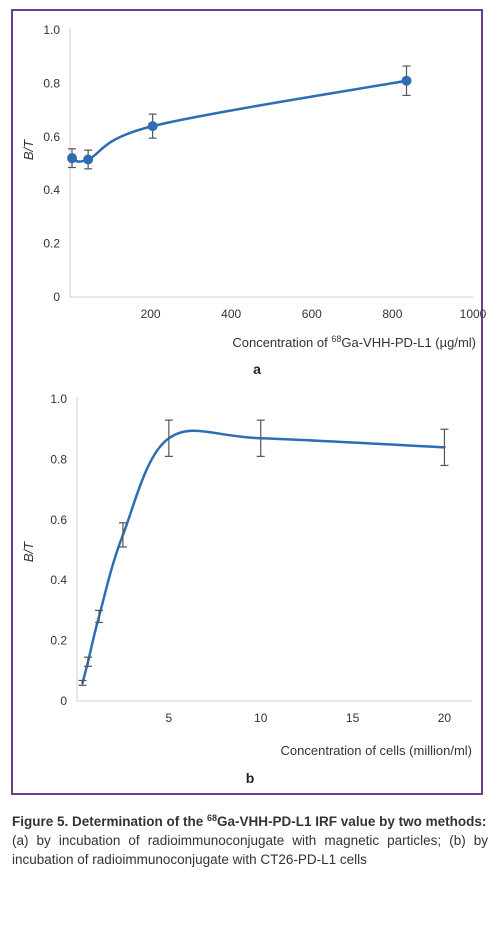 This screenshot has width=498, height=927. Describe the element at coordinates (58, 520) in the screenshot. I see `chart-b-y-tick-label: 0.6` at that location.